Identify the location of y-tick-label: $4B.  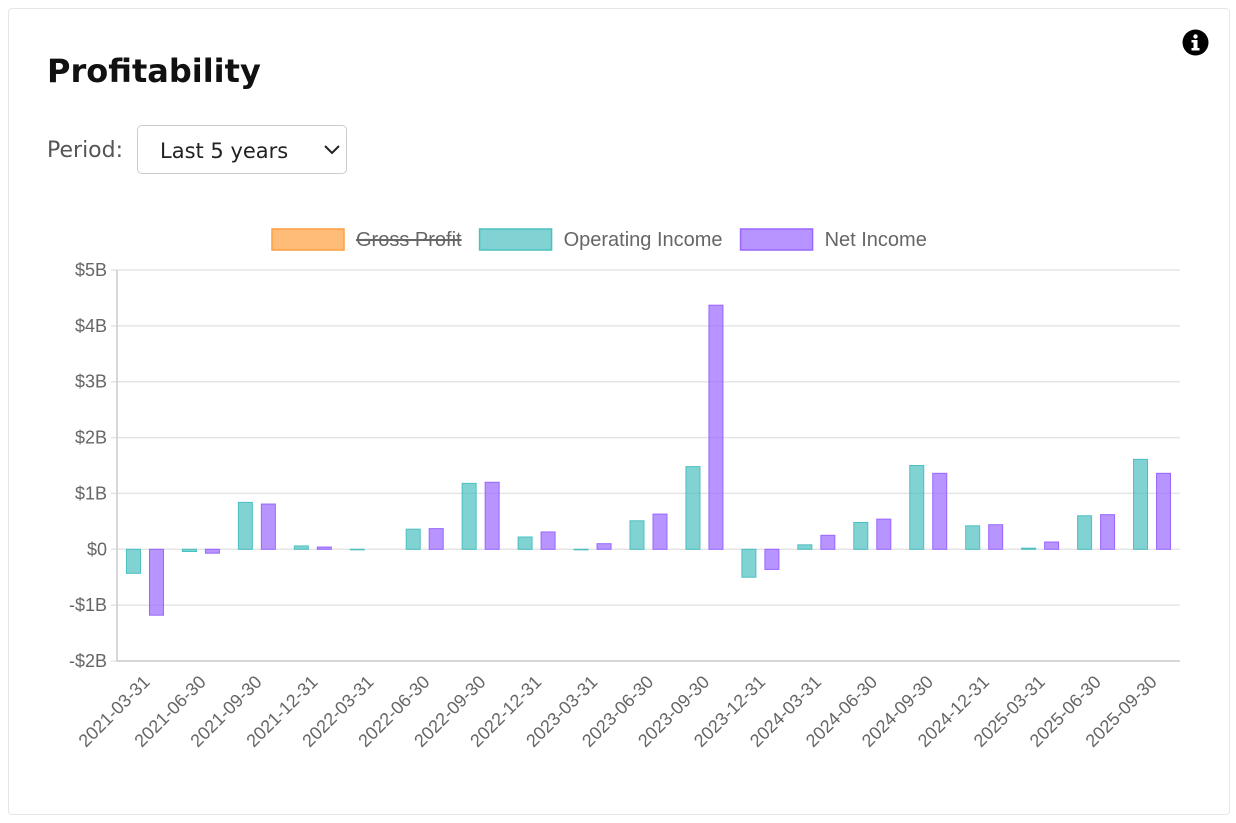
(91, 326).